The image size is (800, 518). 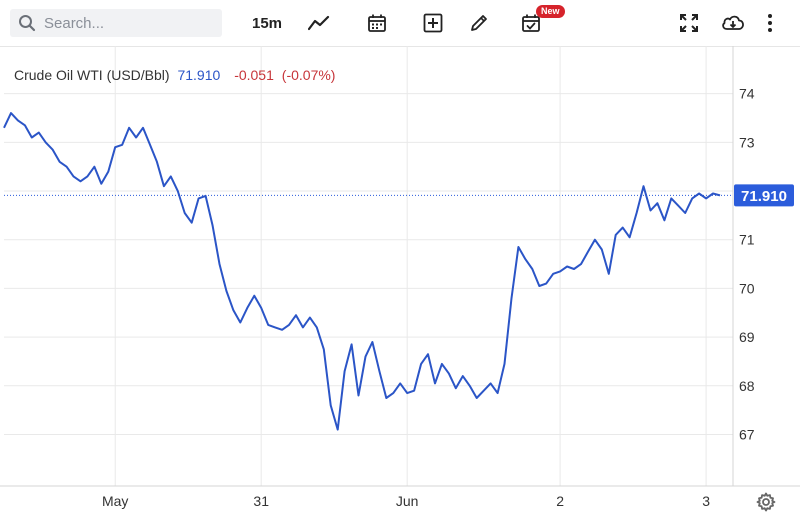 I want to click on legend-change-pct: (-0.07%), so click(x=308, y=75).